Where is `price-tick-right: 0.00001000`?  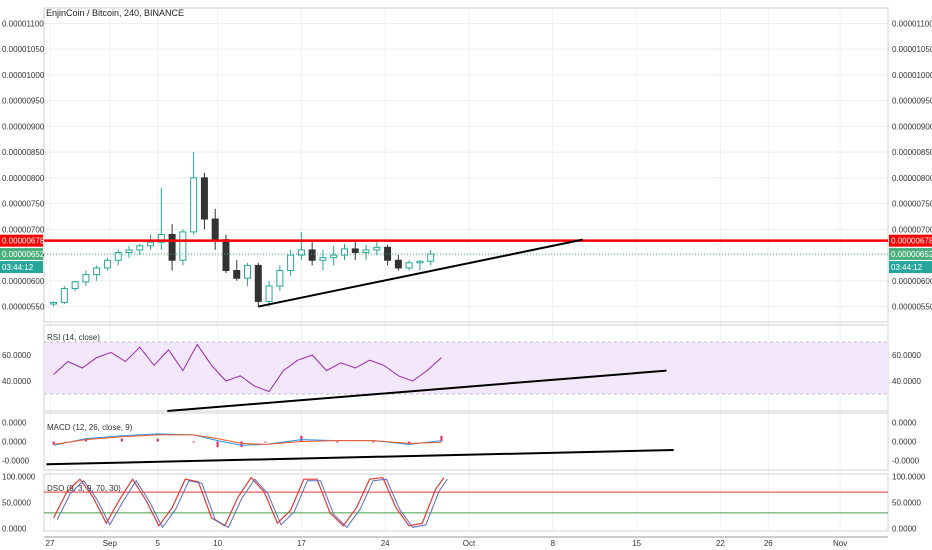 price-tick-right: 0.00001000 is located at coordinates (912, 75).